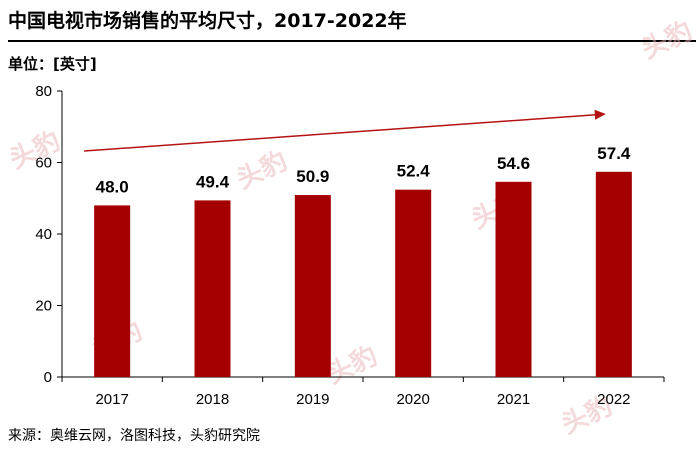 This screenshot has width=700, height=453. What do you see at coordinates (43, 234) in the screenshot?
I see `y-tick-label: 40` at bounding box center [43, 234].